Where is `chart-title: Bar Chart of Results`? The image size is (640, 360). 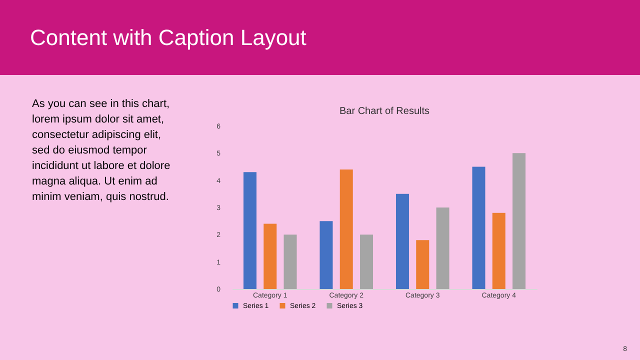
chart-title: Bar Chart of Results is located at coordinates (384, 111).